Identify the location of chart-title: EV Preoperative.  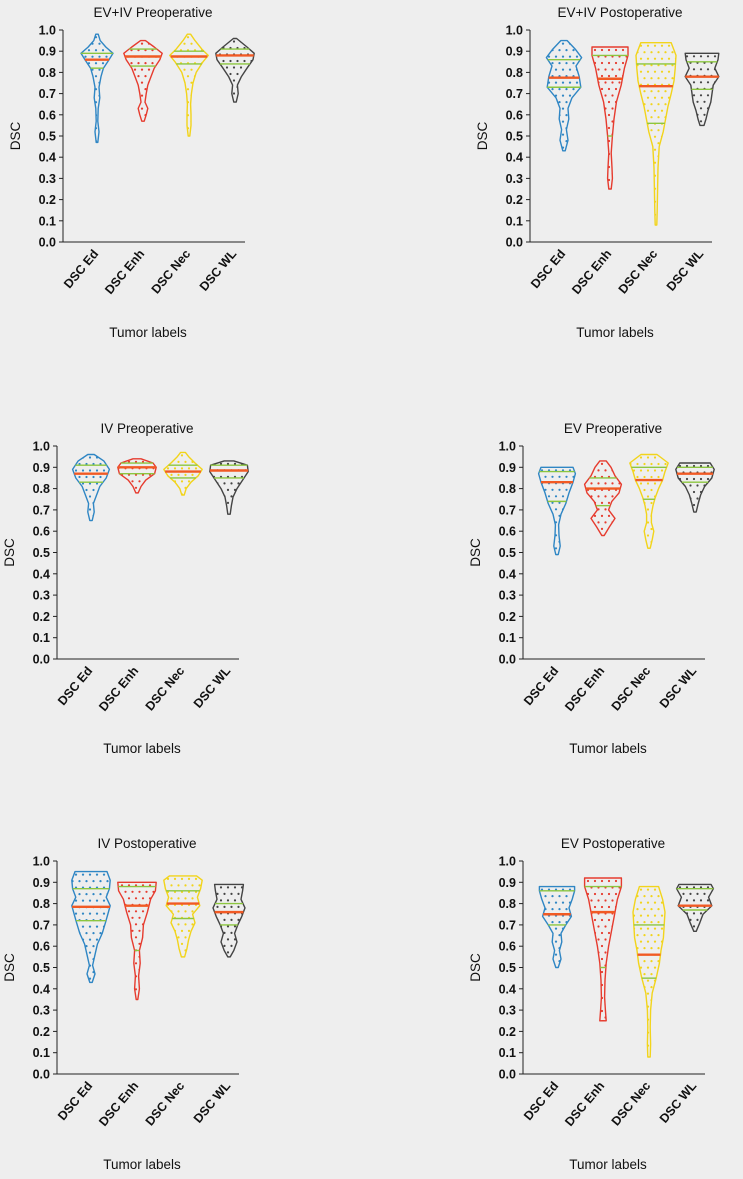
(613, 428).